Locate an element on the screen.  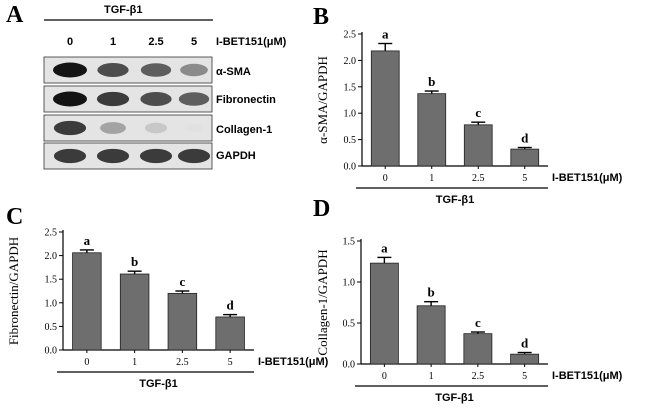
chart-c-sig-0: a is located at coordinates (87, 240).